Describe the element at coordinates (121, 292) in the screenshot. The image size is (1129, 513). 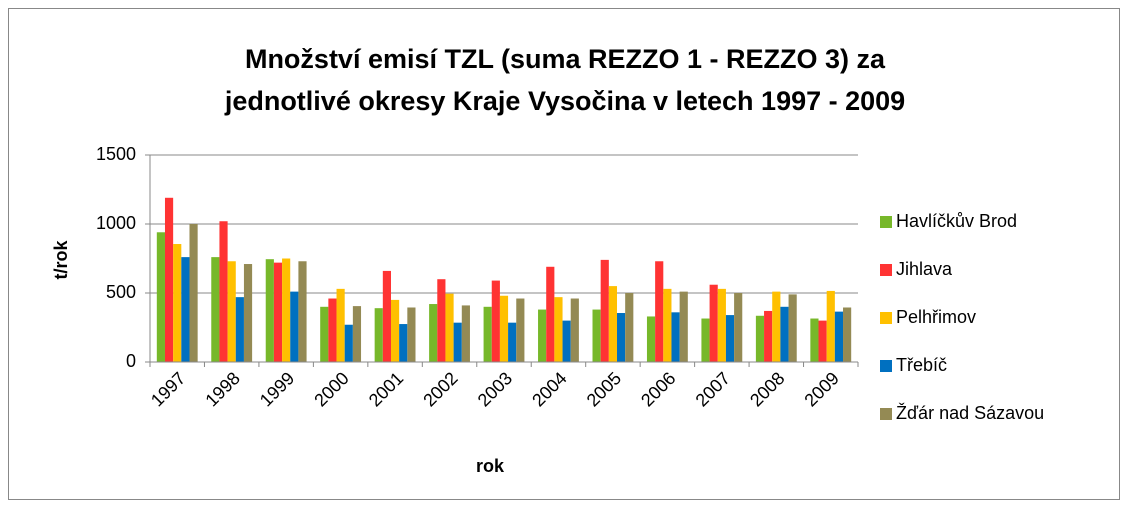
I see `y-tick-label: 500` at that location.